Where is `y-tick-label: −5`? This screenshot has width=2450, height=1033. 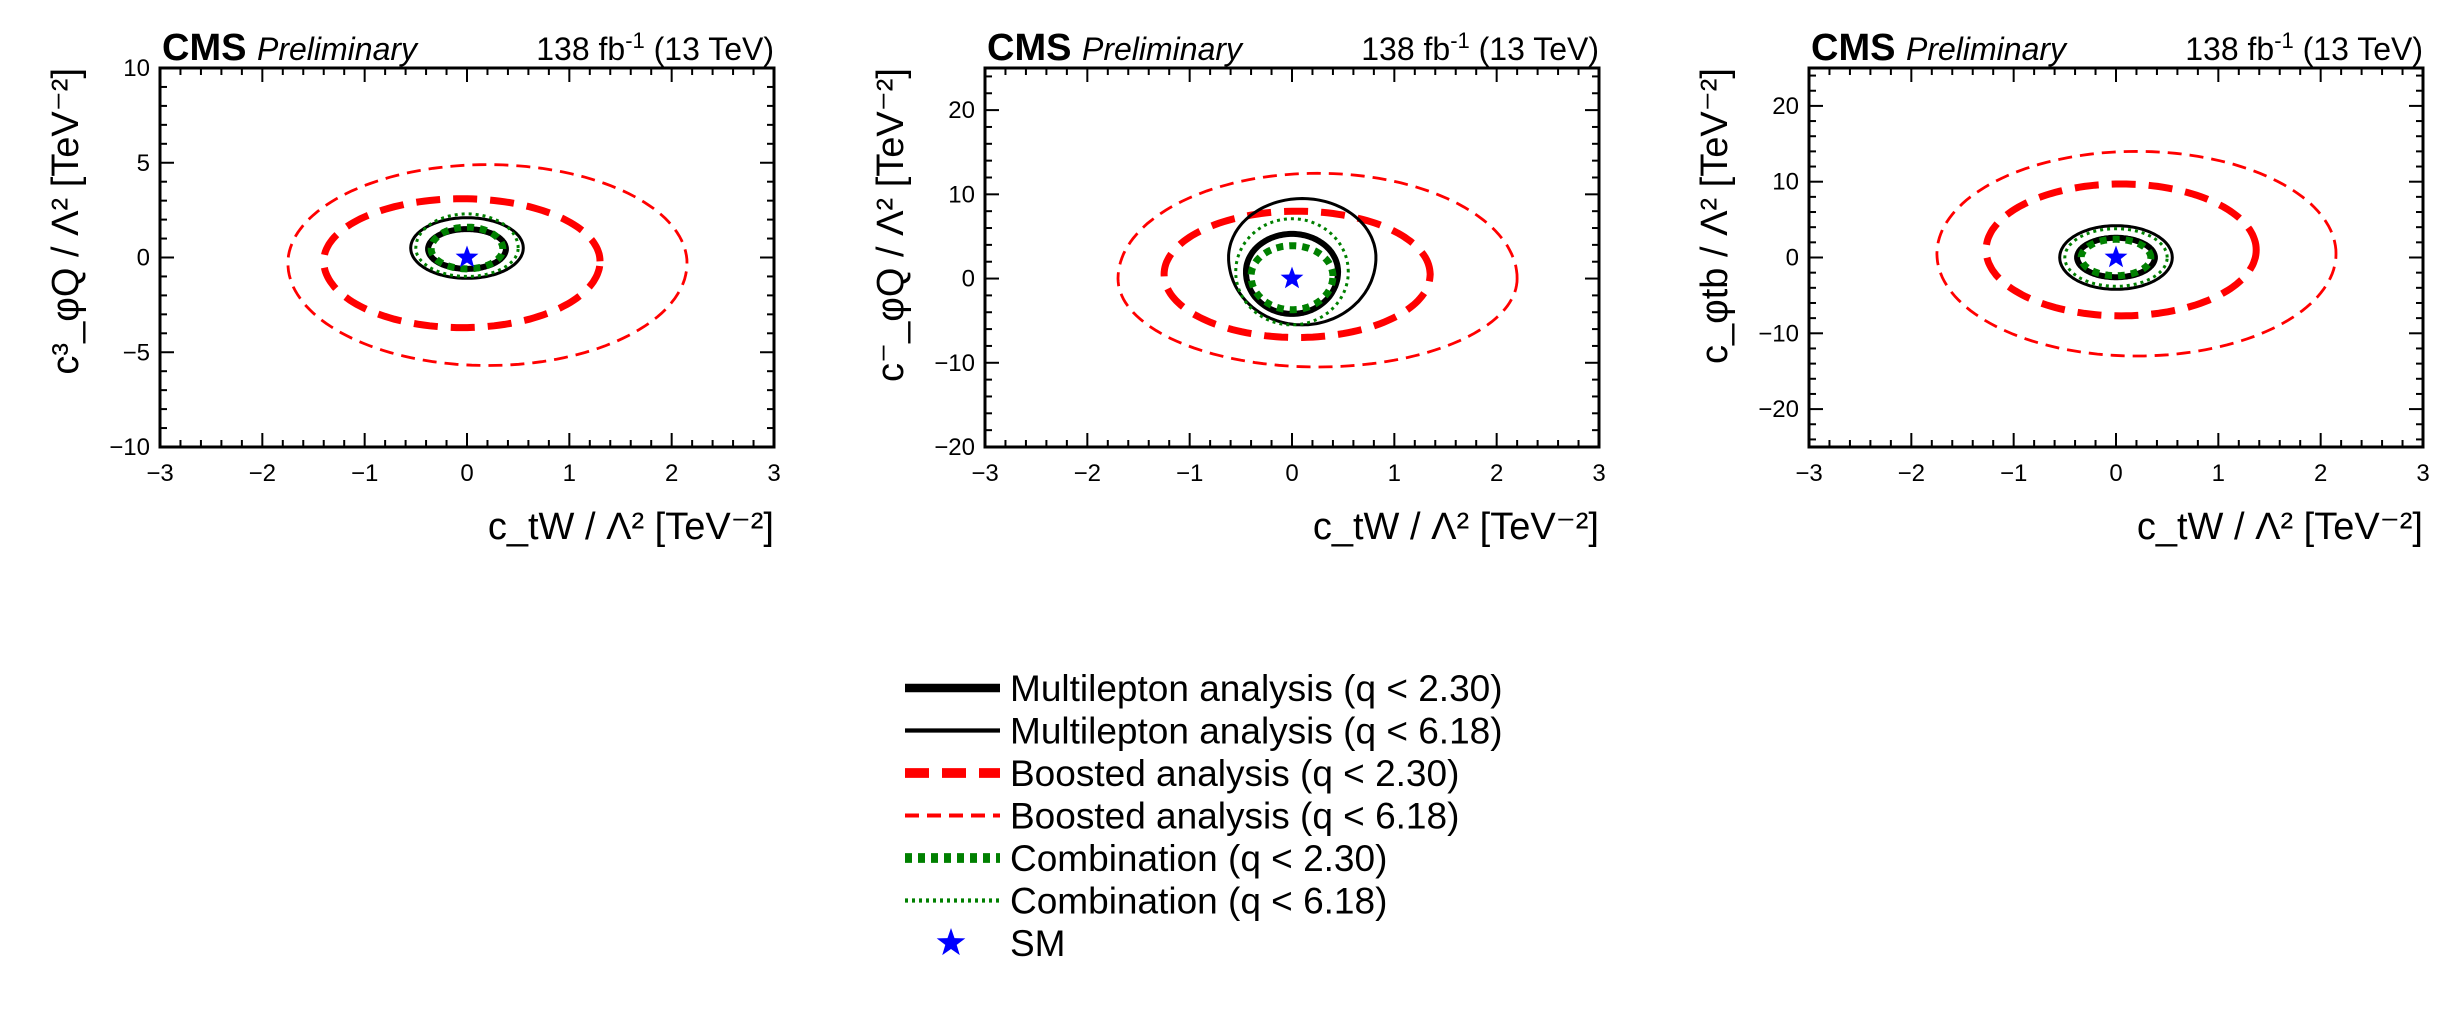
y-tick-label: −5 is located at coordinates (136, 352).